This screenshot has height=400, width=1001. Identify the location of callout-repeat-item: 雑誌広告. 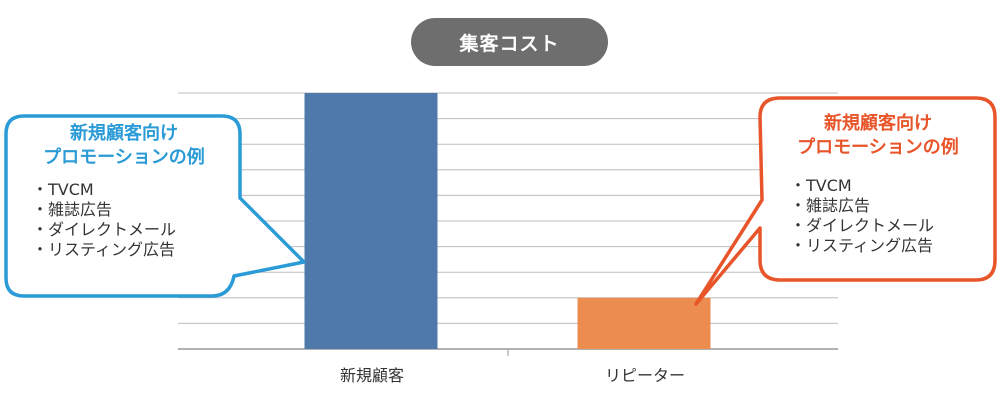
(893, 206).